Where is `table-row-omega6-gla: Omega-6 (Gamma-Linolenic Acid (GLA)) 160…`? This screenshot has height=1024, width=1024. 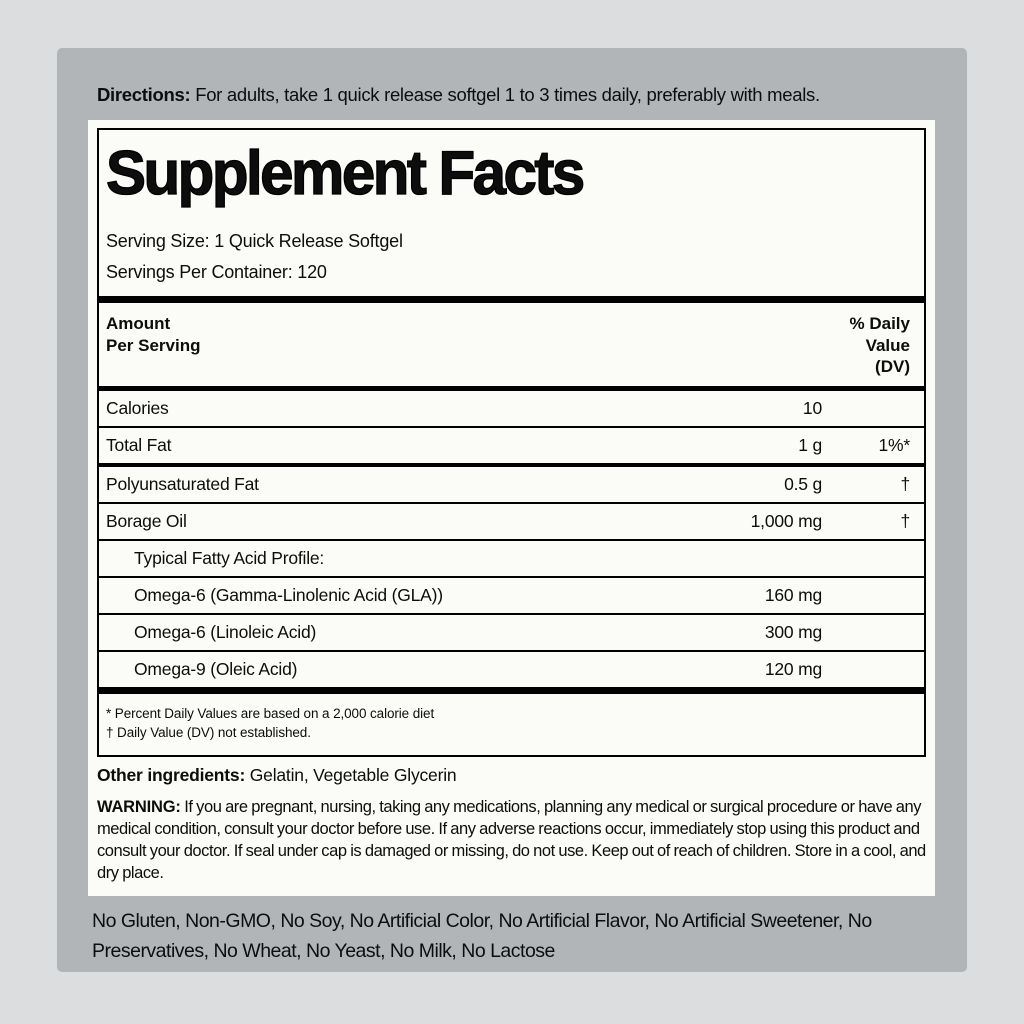 table-row-omega6-gla: Omega-6 (Gamma-Linolenic Acid (GLA)) 160… is located at coordinates (511, 595).